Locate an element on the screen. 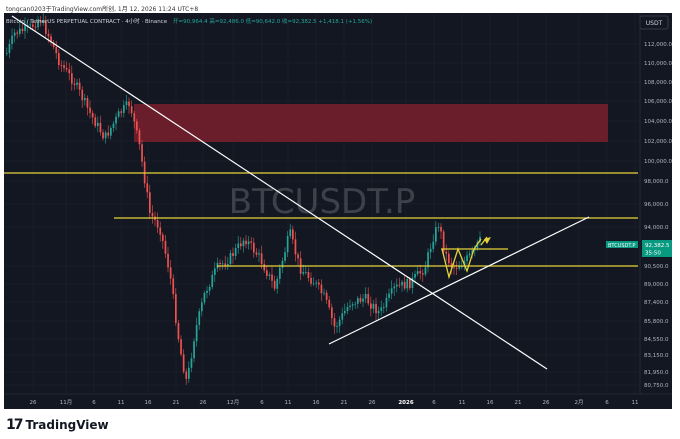 This screenshot has height=439, width=680. price-axis-label: 90,500.0 is located at coordinates (656, 267).